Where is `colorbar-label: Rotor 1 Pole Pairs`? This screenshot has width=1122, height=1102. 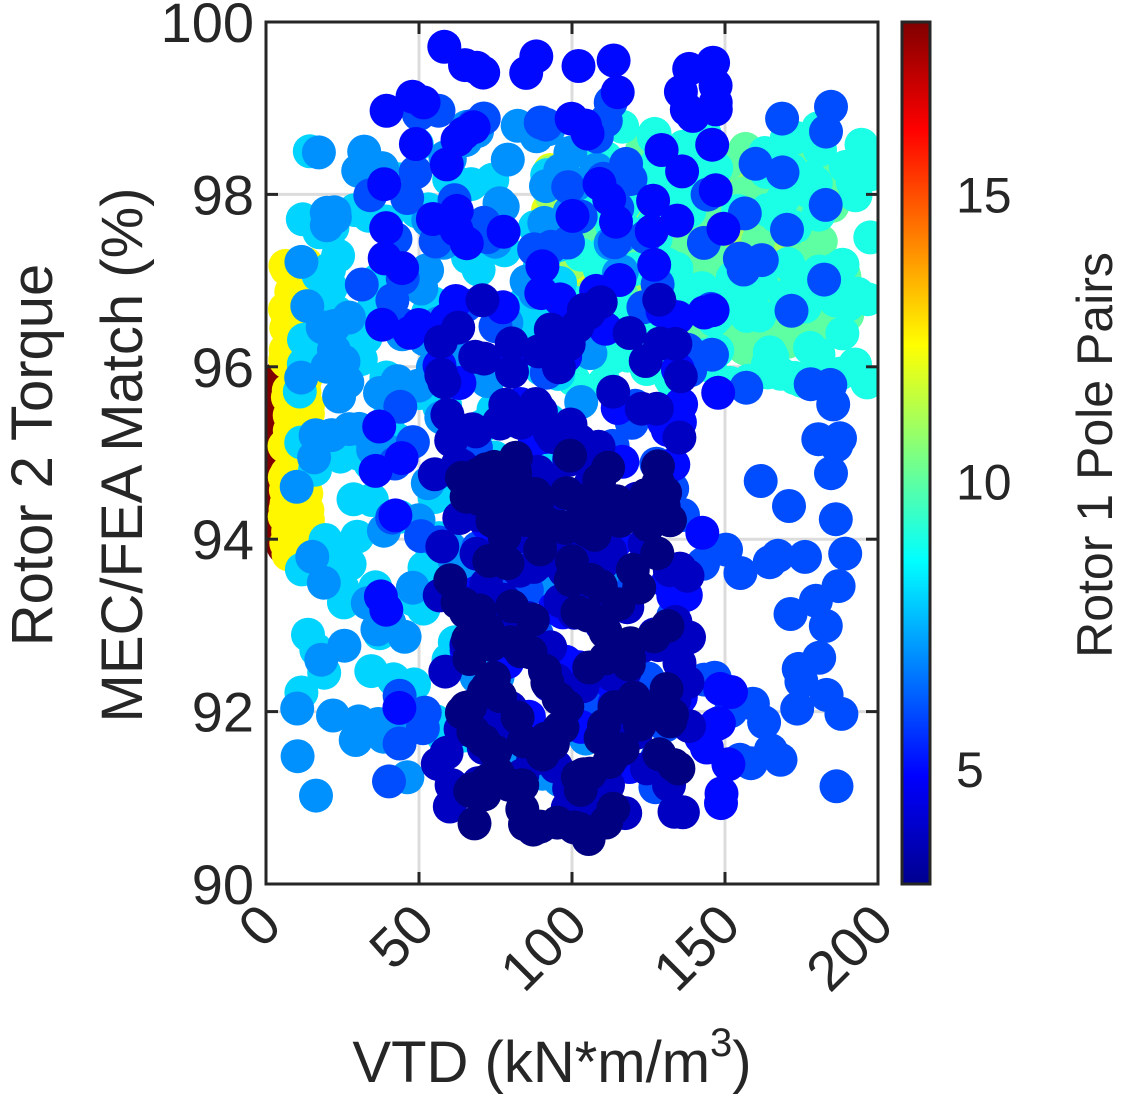 colorbar-label: Rotor 1 Pole Pairs is located at coordinates (1094, 455).